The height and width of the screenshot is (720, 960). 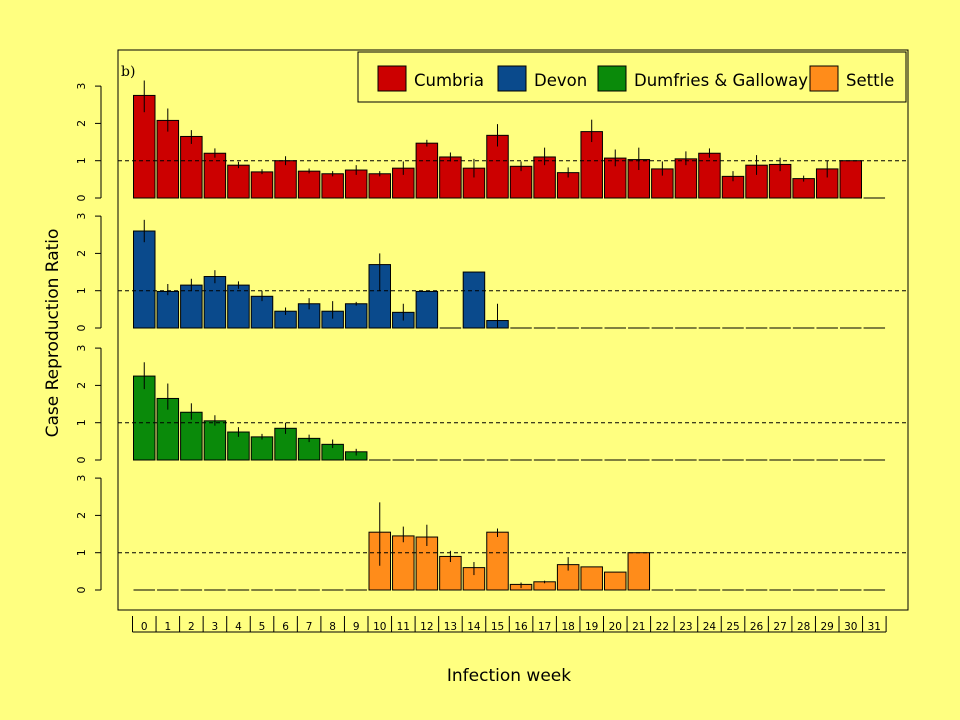 I want to click on x-tick-label: 14, so click(x=474, y=627).